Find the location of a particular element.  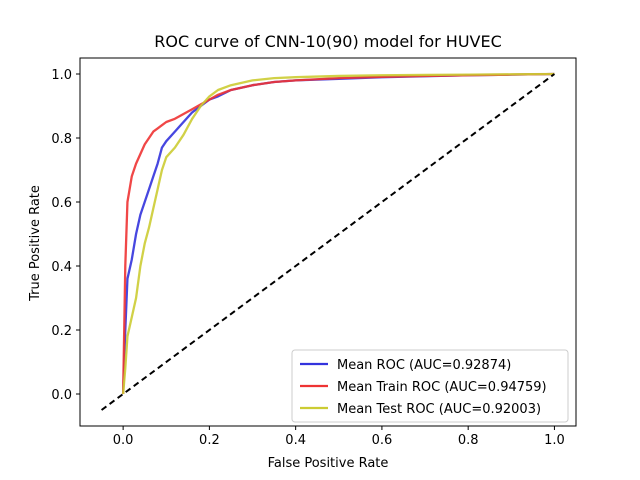

x-tick-label: 1.0 is located at coordinates (554, 440).